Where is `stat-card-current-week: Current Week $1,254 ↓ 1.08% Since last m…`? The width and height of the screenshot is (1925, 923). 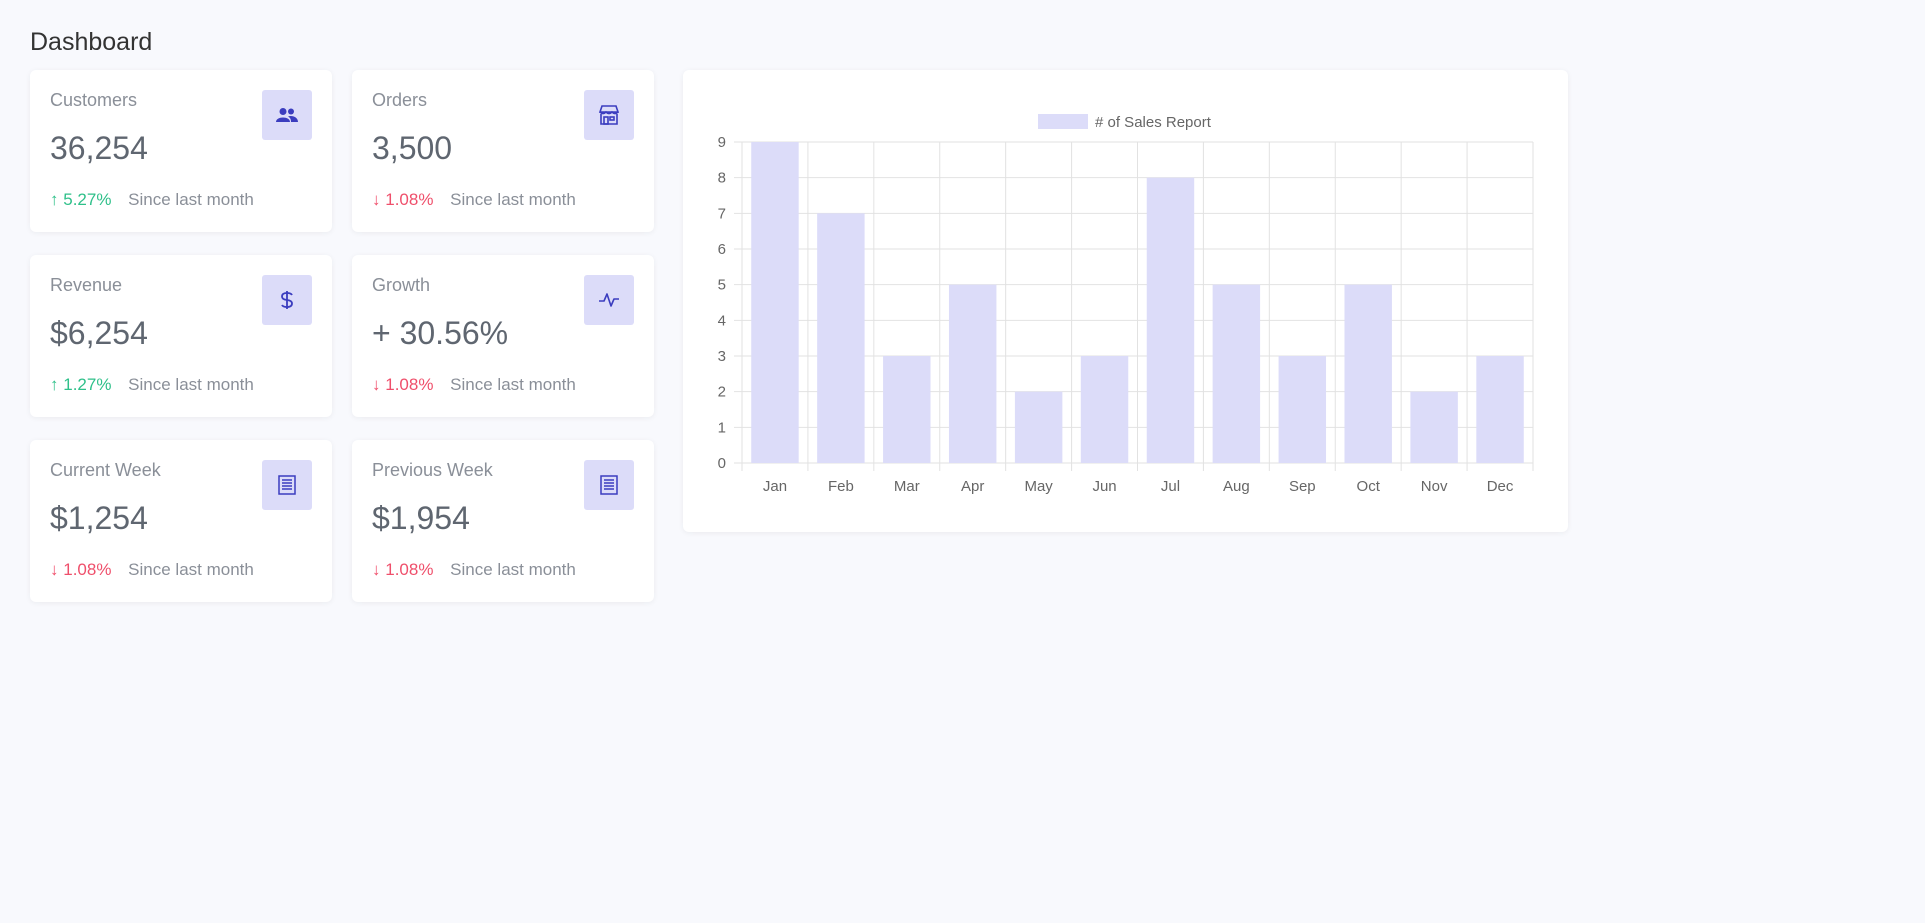 stat-card-current-week: Current Week $1,254 ↓ 1.08% Since last m… is located at coordinates (181, 521).